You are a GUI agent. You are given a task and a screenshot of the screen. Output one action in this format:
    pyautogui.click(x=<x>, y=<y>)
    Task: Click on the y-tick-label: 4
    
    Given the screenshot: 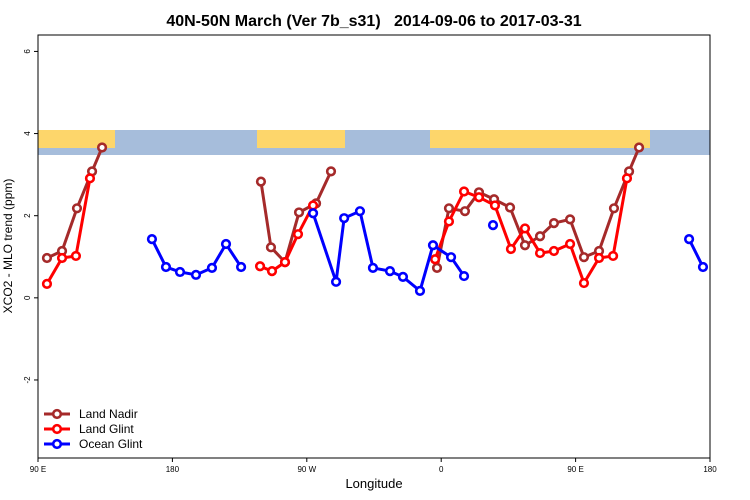 What is the action you would take?
    pyautogui.click(x=27, y=133)
    